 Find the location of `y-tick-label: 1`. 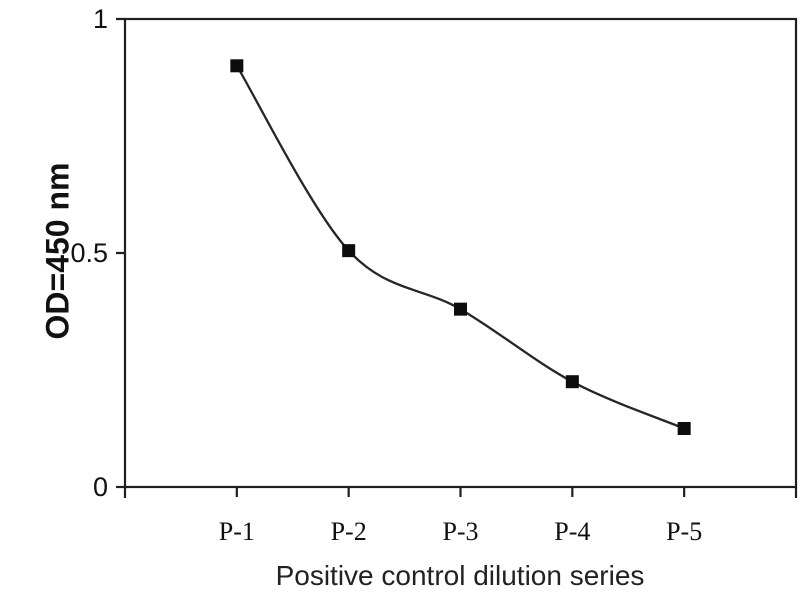

y-tick-label: 1 is located at coordinates (100, 19).